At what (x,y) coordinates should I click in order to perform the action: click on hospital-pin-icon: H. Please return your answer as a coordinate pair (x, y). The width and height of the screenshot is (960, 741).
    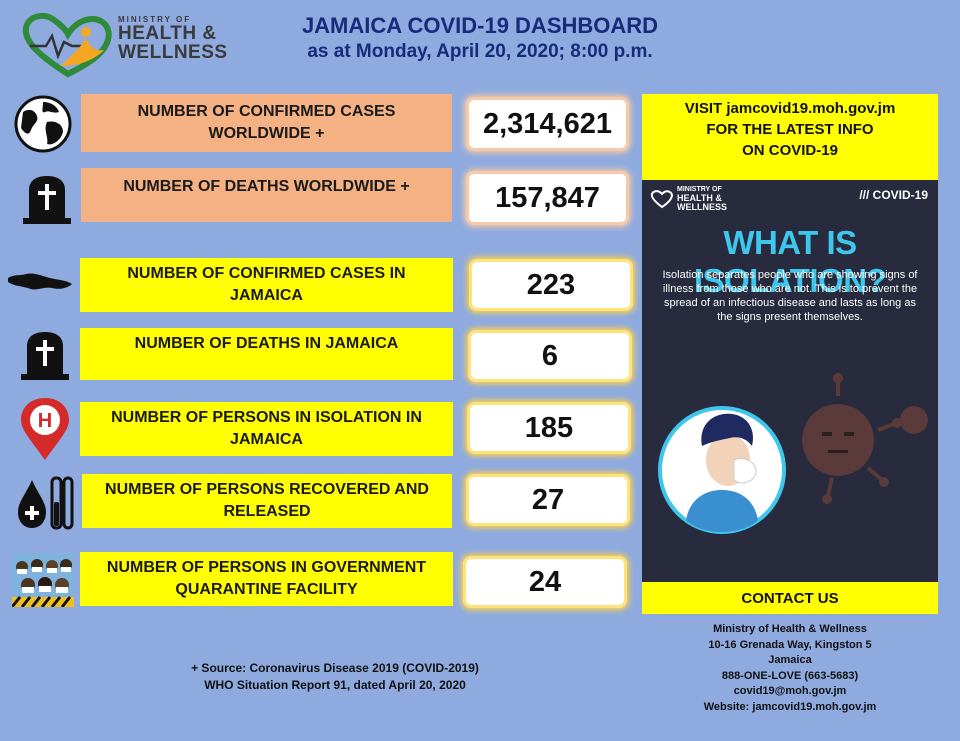
    Looking at the image, I should click on (45, 429).